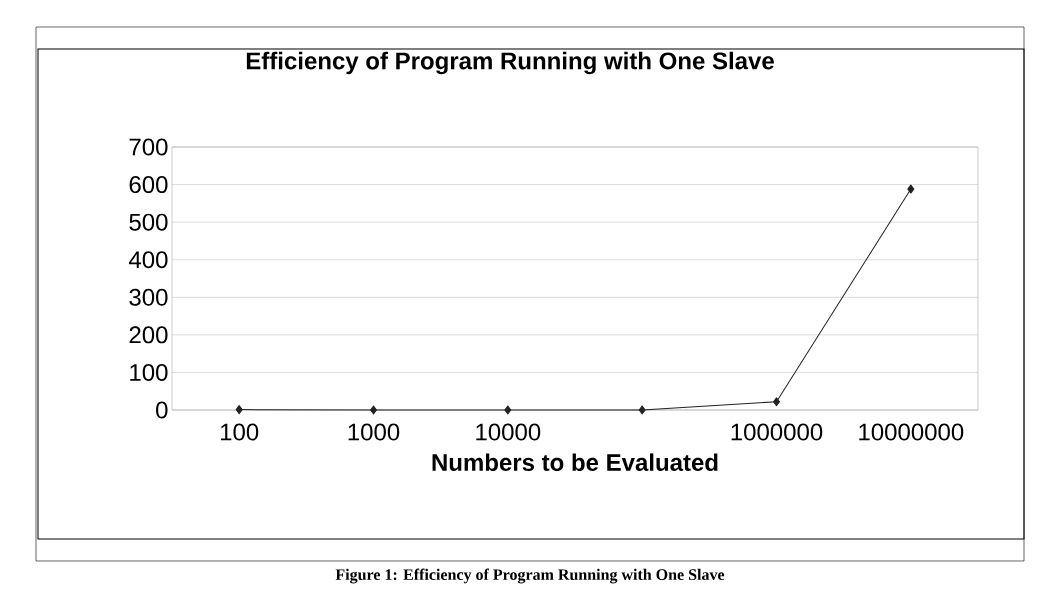 This screenshot has width=1053, height=611. What do you see at coordinates (148, 335) in the screenshot?
I see `y-tick-label: 200` at bounding box center [148, 335].